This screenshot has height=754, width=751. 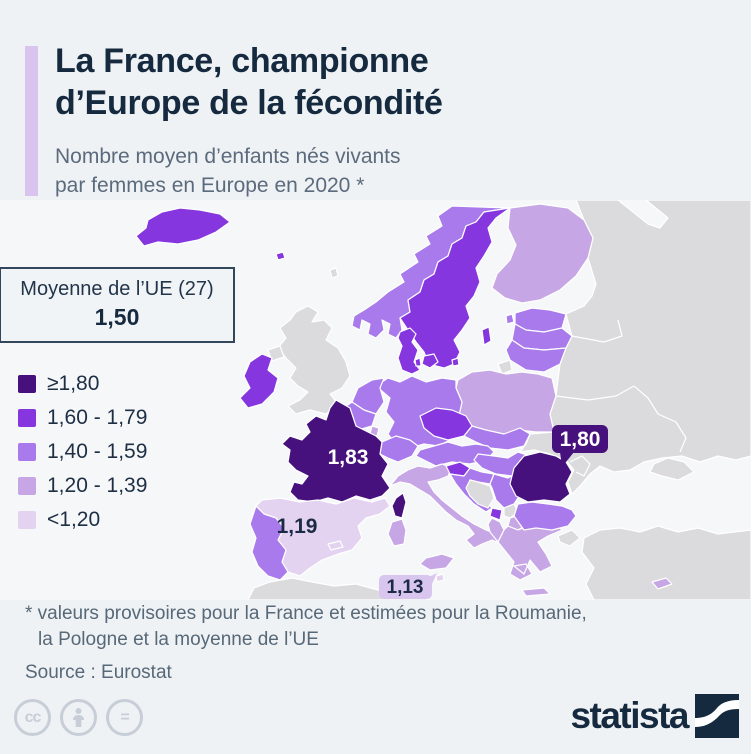 What do you see at coordinates (666, 562) in the screenshot?
I see `country-turkey` at bounding box center [666, 562].